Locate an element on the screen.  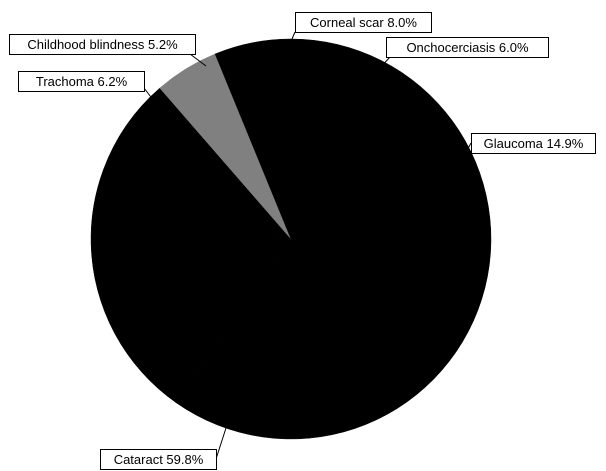
slice-label-text: Glaucoma 14.9% is located at coordinates (534, 143).